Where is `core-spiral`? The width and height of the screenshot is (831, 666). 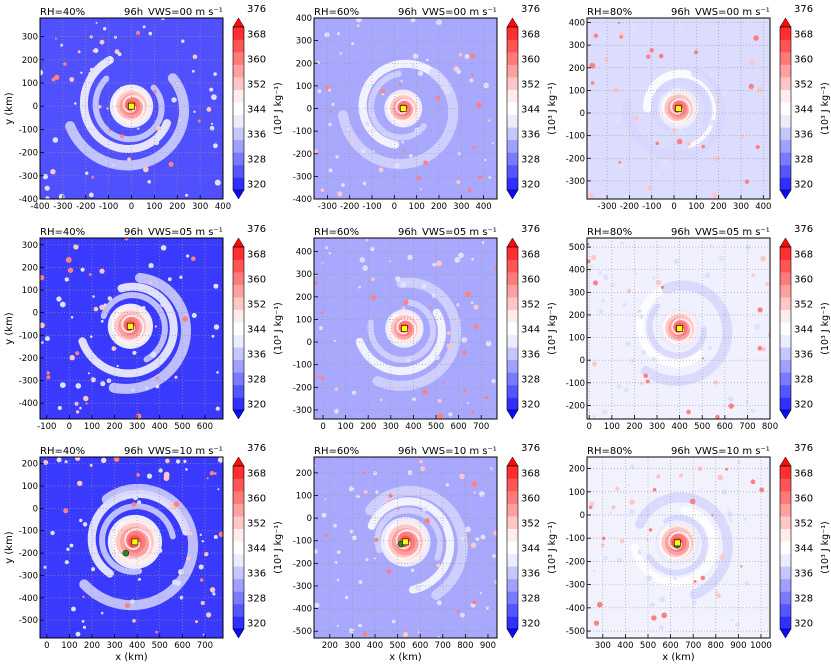
core-spiral is located at coordinates (129, 105).